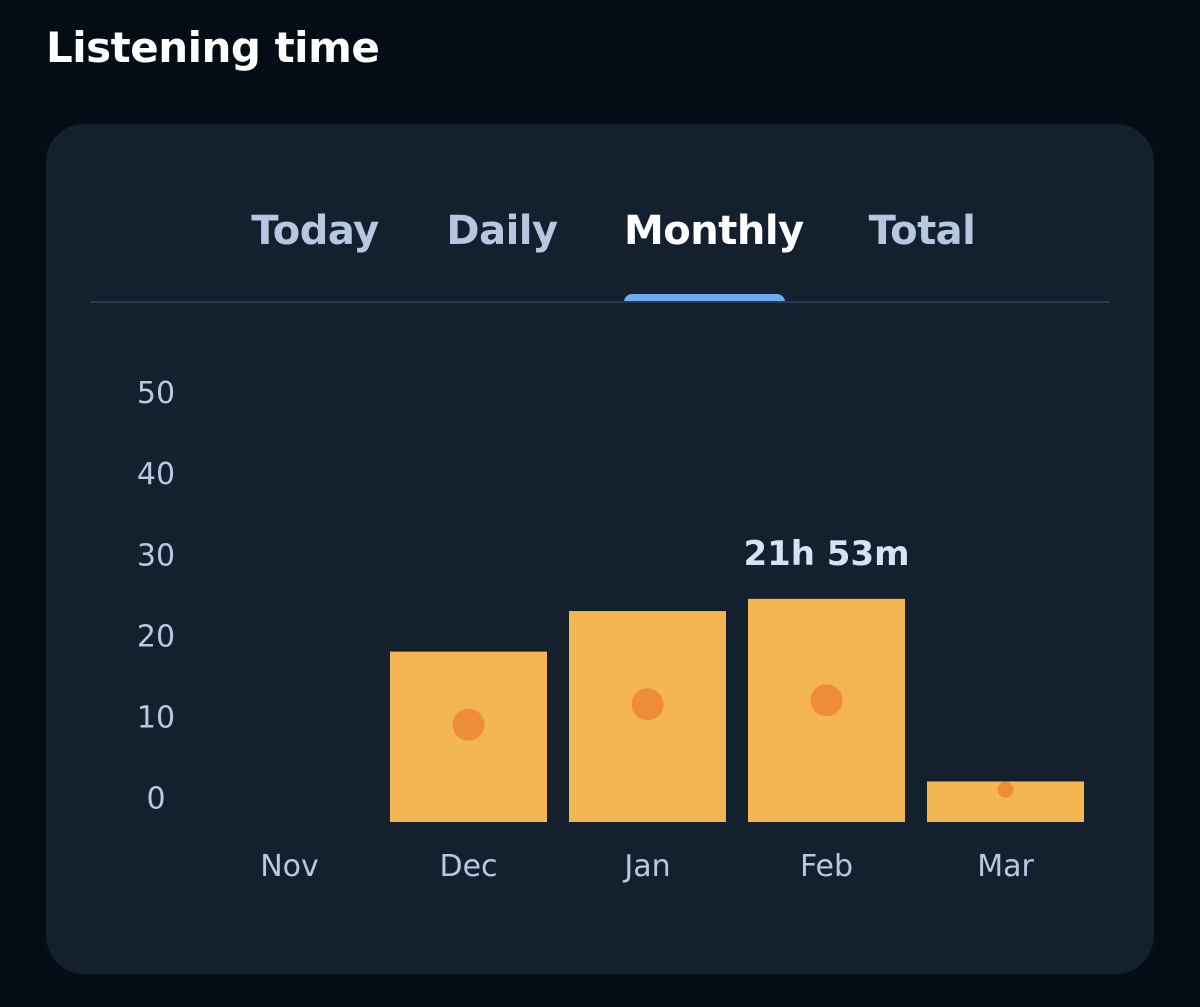  I want to click on y-tick-label: 50, so click(156, 393).